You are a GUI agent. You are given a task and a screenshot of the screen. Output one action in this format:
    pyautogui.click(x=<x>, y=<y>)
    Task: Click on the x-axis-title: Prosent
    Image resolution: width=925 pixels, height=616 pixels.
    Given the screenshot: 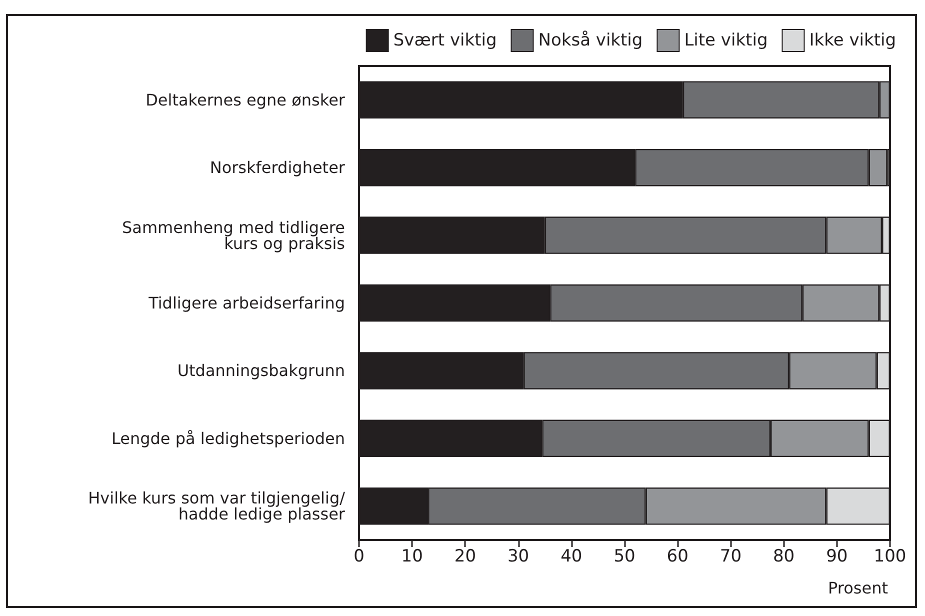 What is the action you would take?
    pyautogui.click(x=858, y=588)
    